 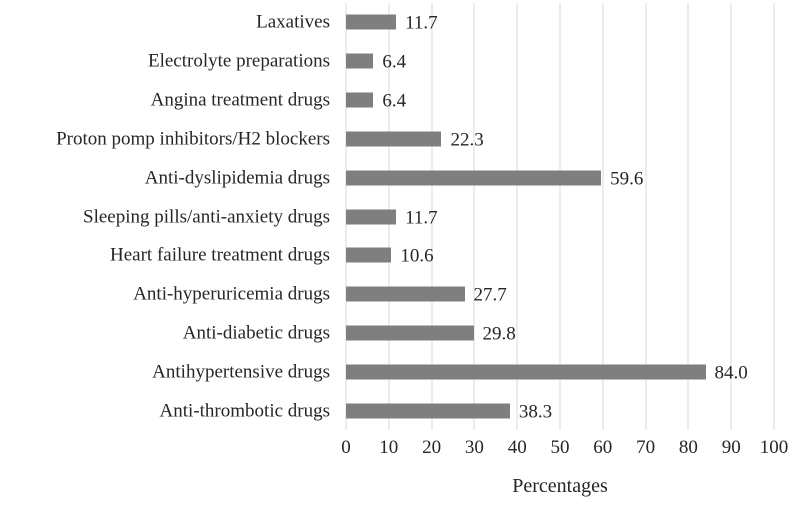 What do you see at coordinates (231, 294) in the screenshot?
I see `category-label: Anti-hyperuricemia drugs` at bounding box center [231, 294].